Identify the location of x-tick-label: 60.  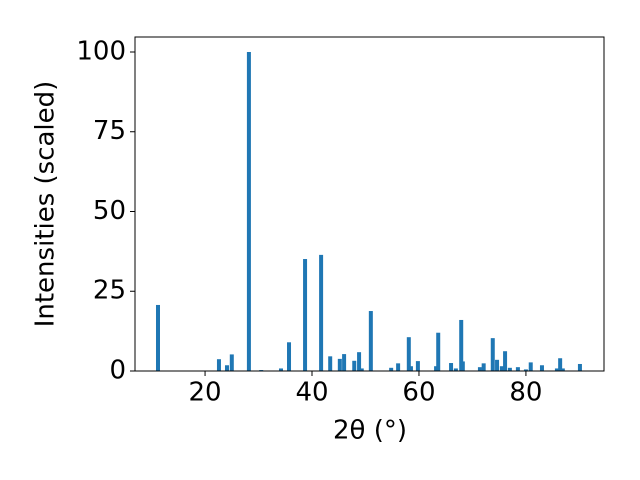
(418, 393).